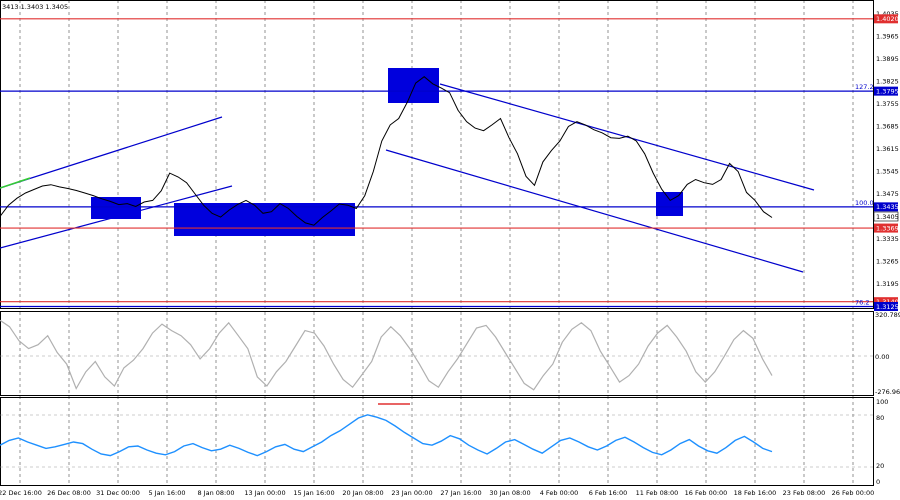 This screenshot has height=500, width=900. I want to click on fibo-100-fibo-tag: 100.0, so click(864, 203).